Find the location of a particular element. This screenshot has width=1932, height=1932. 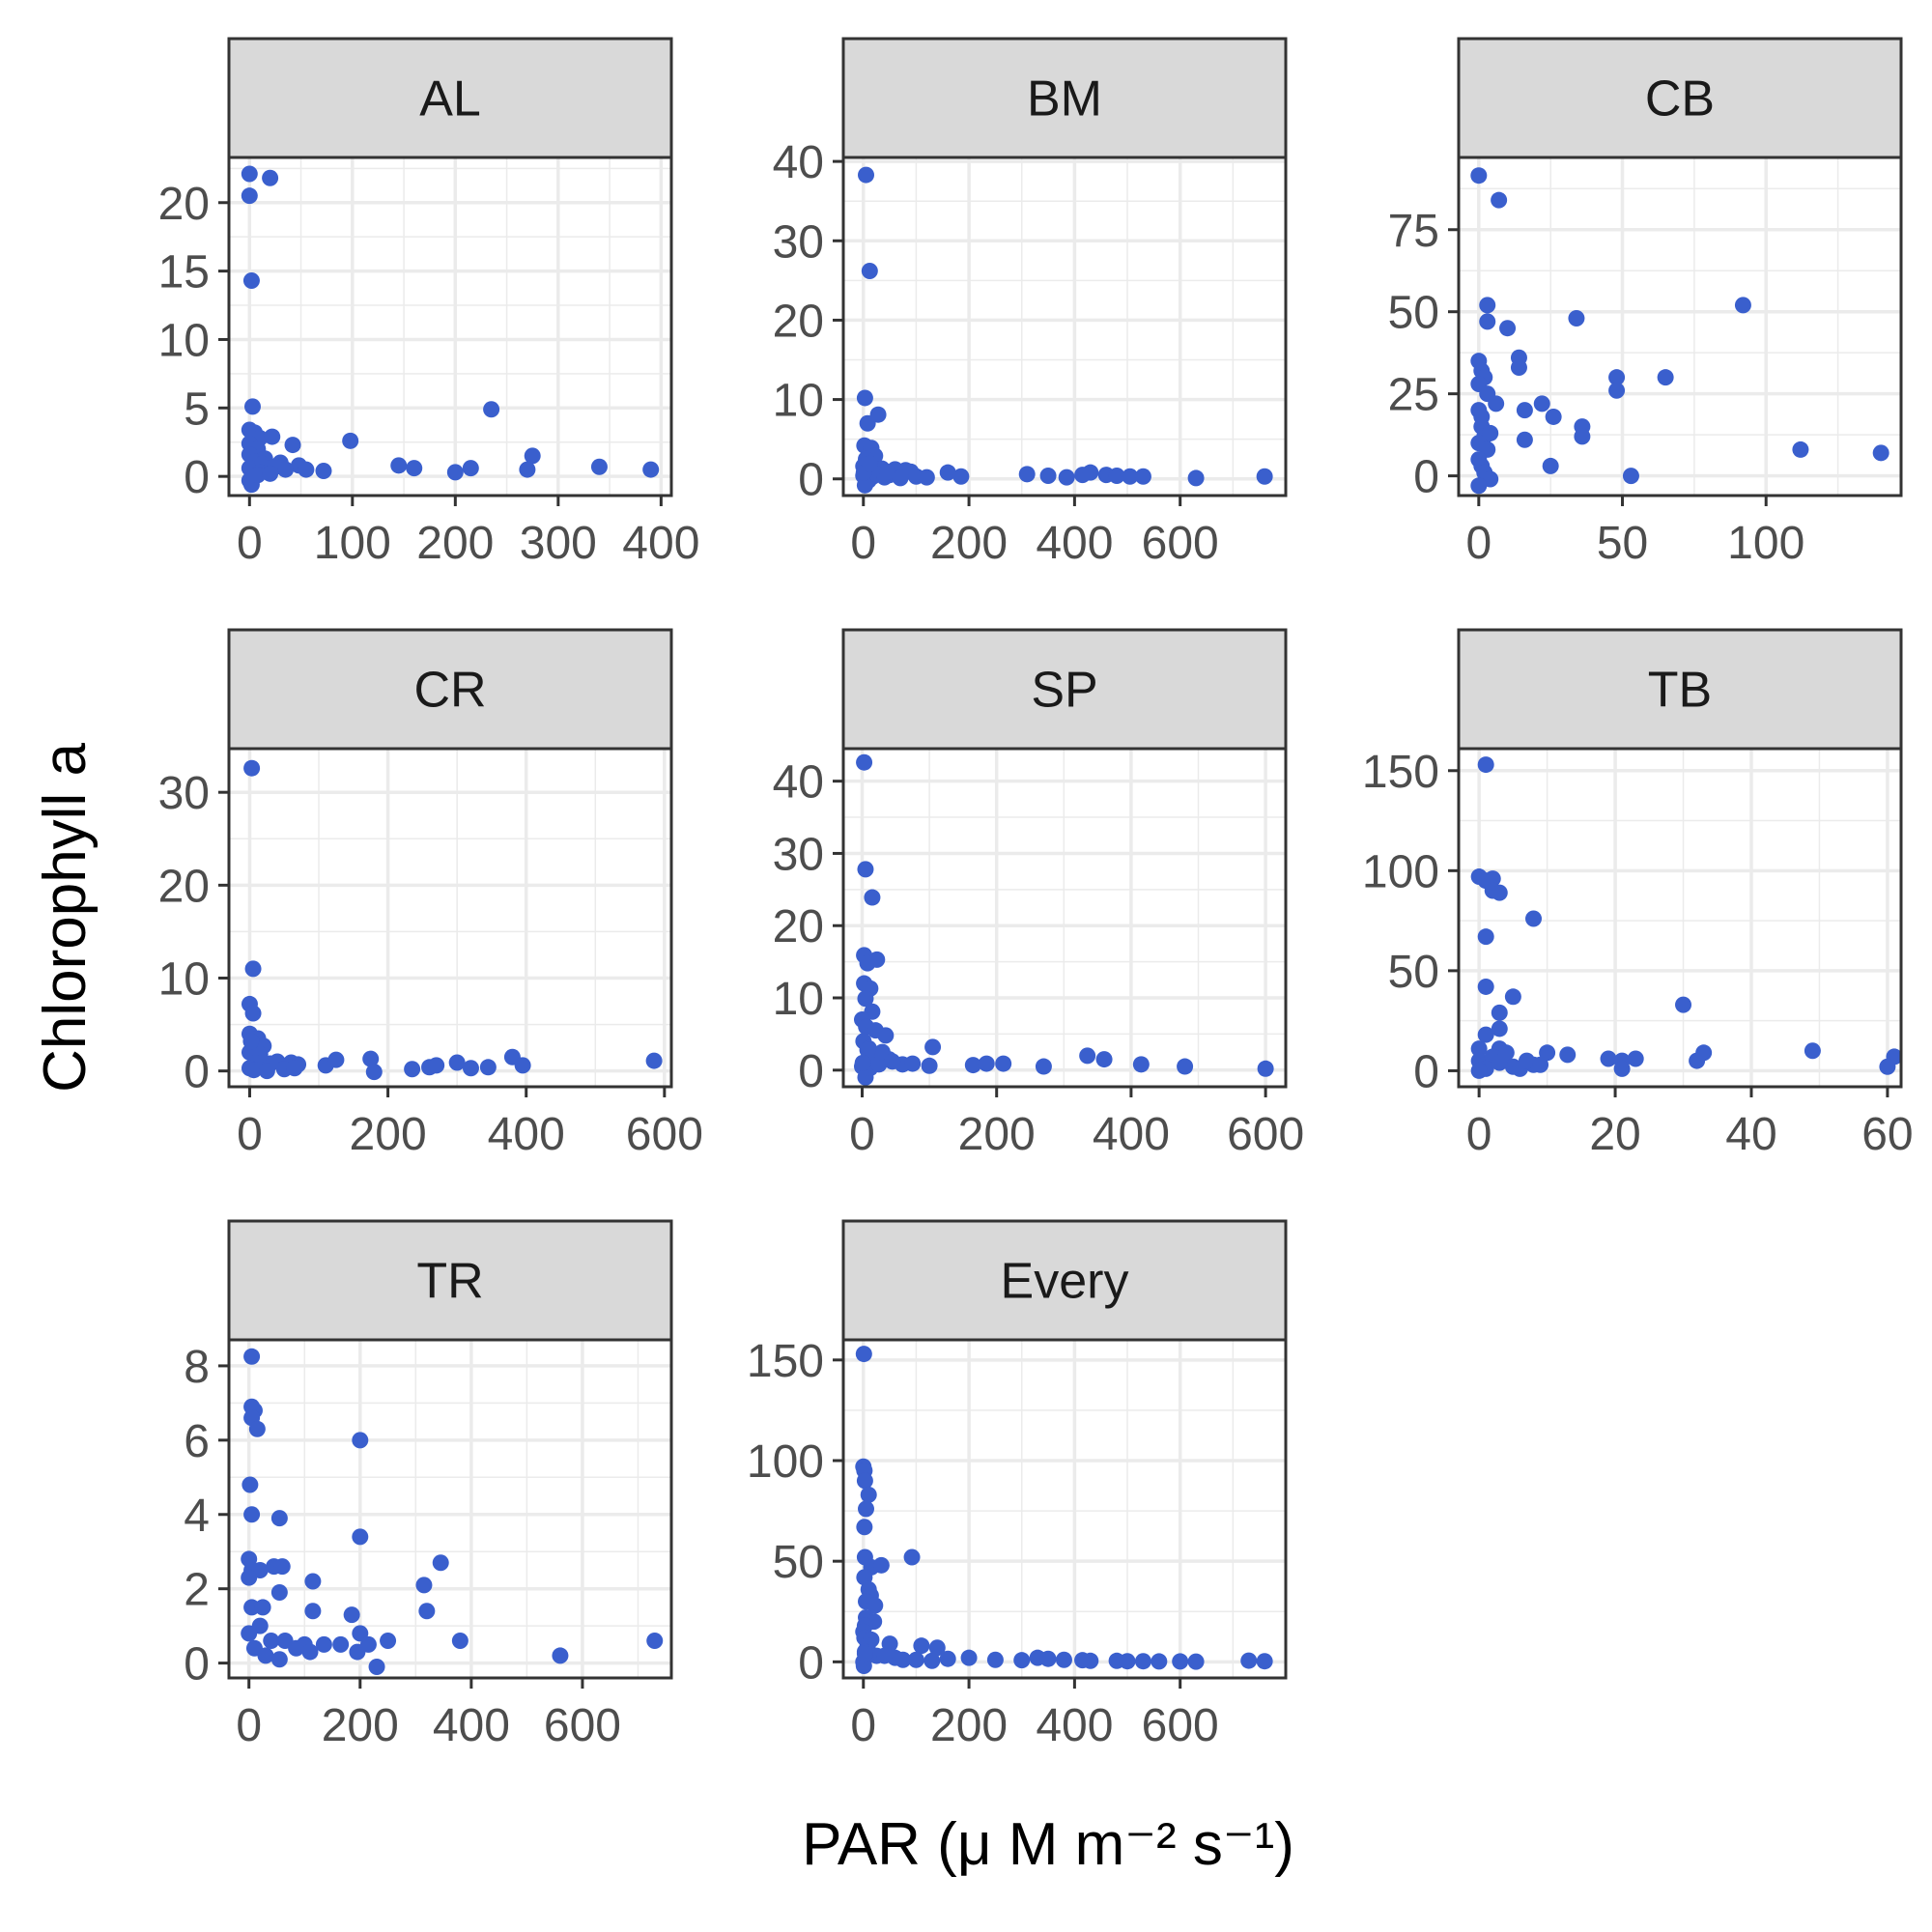

y-tick-label: 20 is located at coordinates (798, 926).